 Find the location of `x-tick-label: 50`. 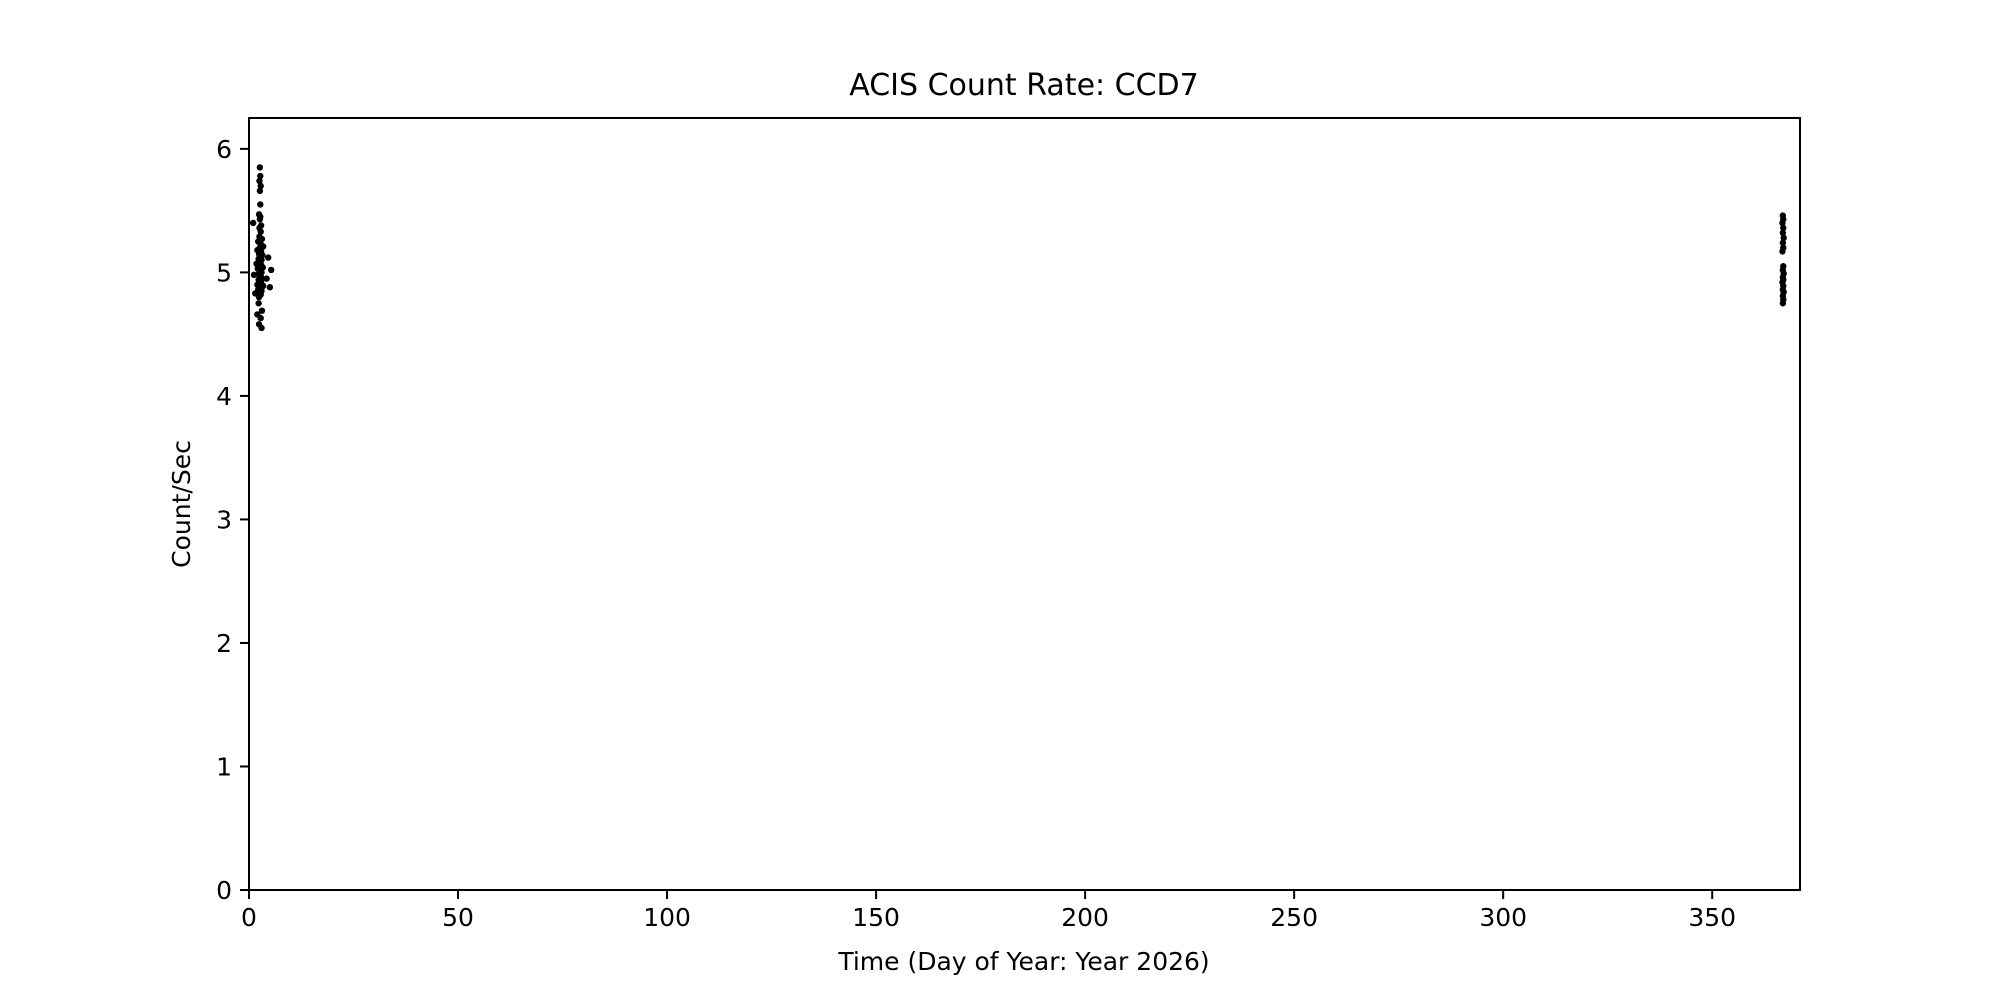

x-tick-label: 50 is located at coordinates (458, 917).